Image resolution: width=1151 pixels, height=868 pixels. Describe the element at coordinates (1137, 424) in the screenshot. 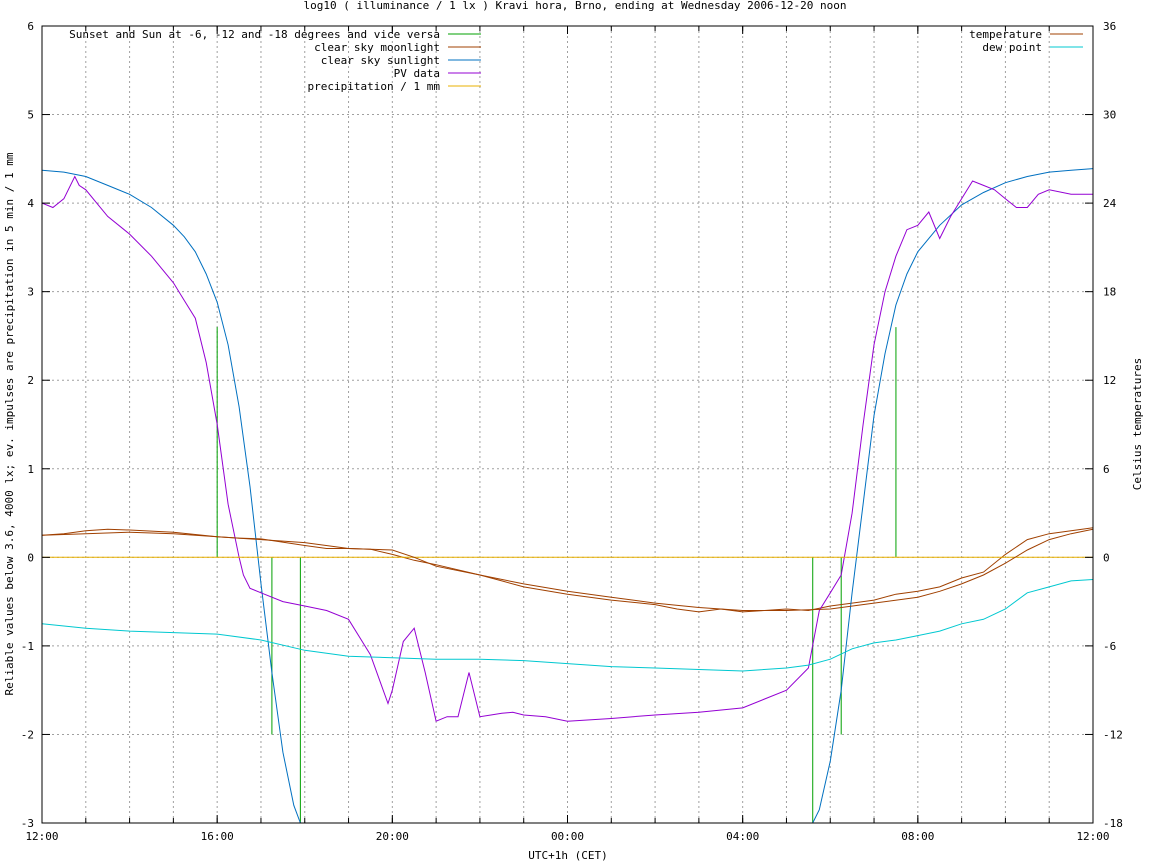

I see `y2-axis-label: Celsius temperatures` at that location.